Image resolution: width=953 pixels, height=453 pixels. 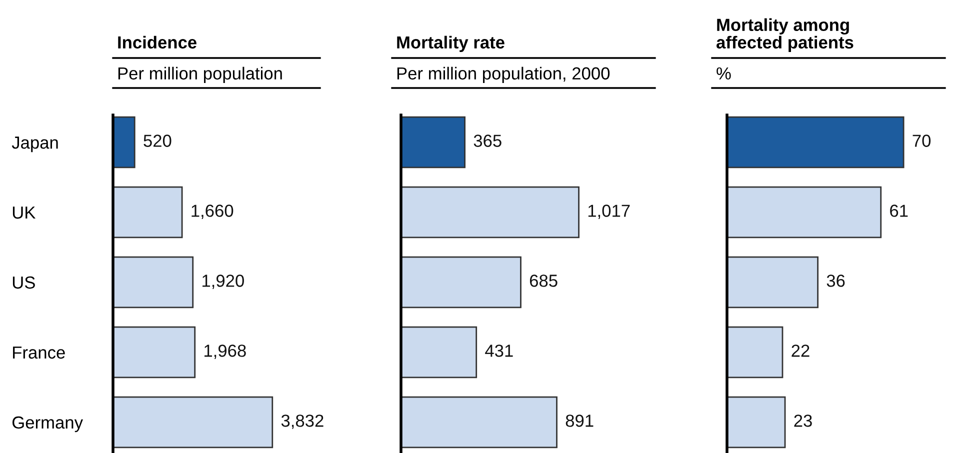 What do you see at coordinates (223, 281) in the screenshot?
I see `data-label: 1,920` at bounding box center [223, 281].